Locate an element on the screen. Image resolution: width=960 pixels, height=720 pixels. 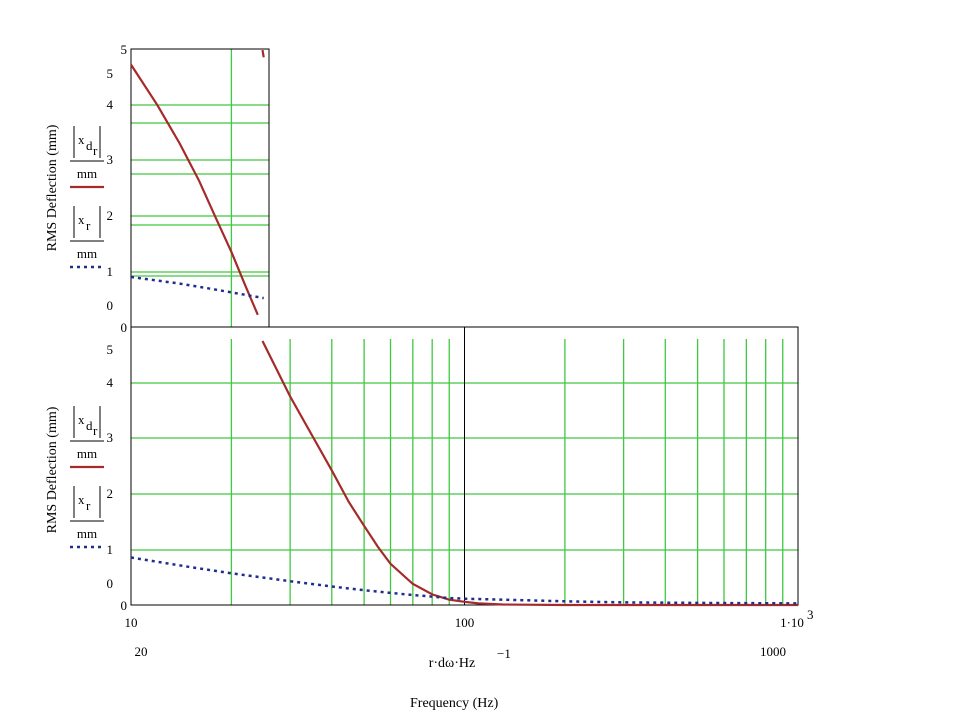
x-secondary-tick-label-0: 20 is located at coordinates (141, 651).